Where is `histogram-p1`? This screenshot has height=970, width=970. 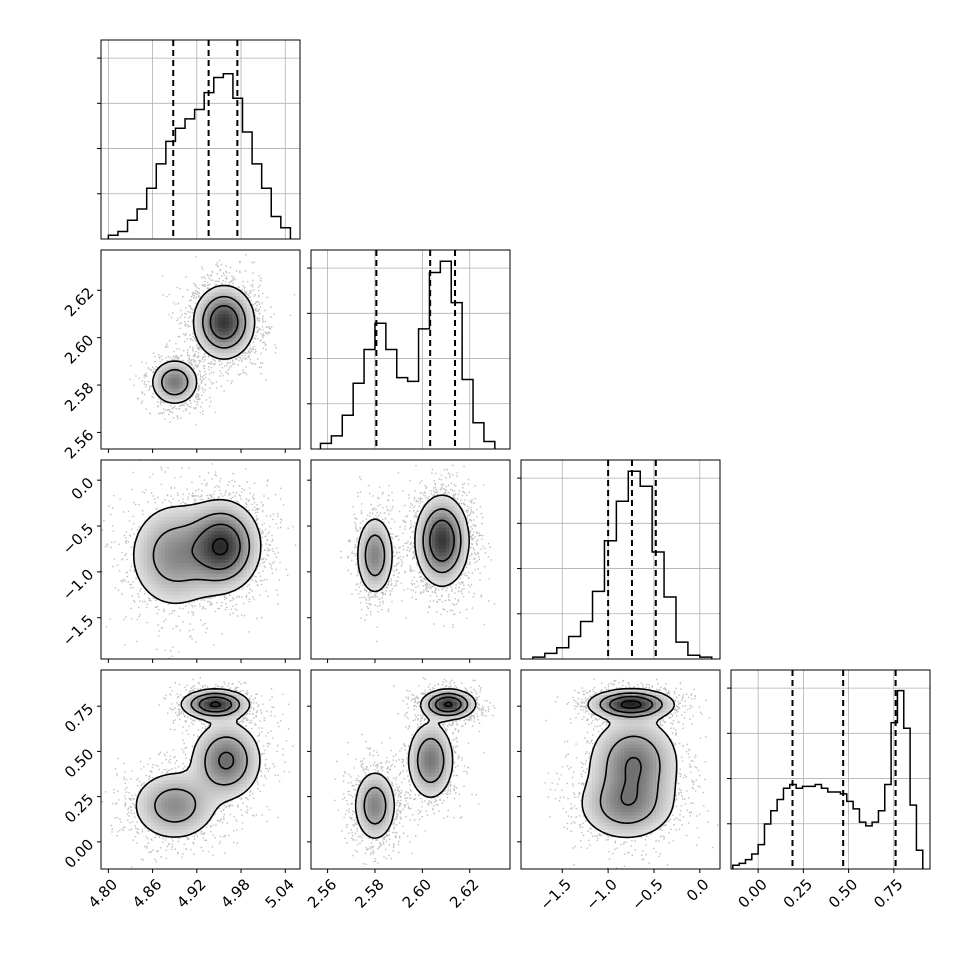
histogram-p1 is located at coordinates (407, 354).